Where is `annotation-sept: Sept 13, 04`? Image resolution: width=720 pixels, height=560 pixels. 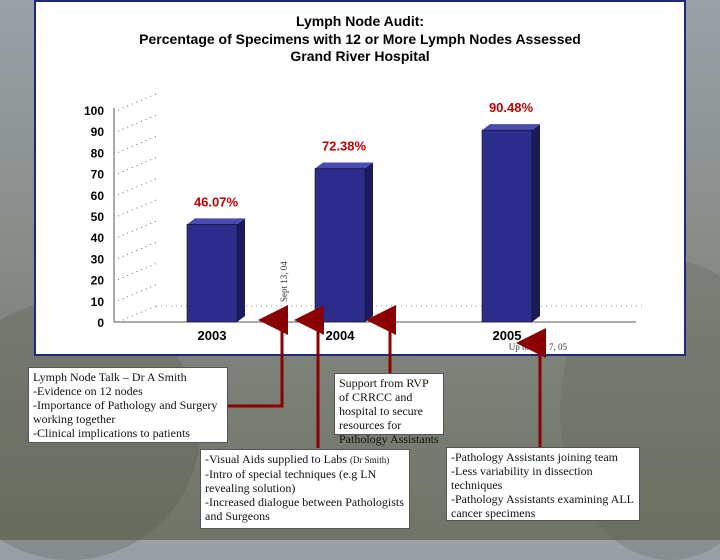
annotation-sept: Sept 13, 04 is located at coordinates (284, 281).